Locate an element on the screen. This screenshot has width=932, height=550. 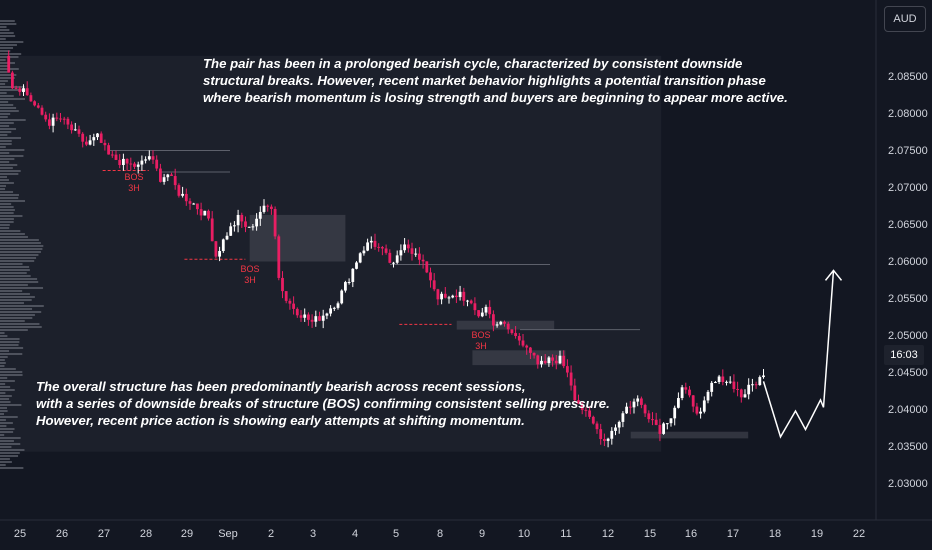
bos-label-3: BOS 3H is located at coordinates (480, 341).